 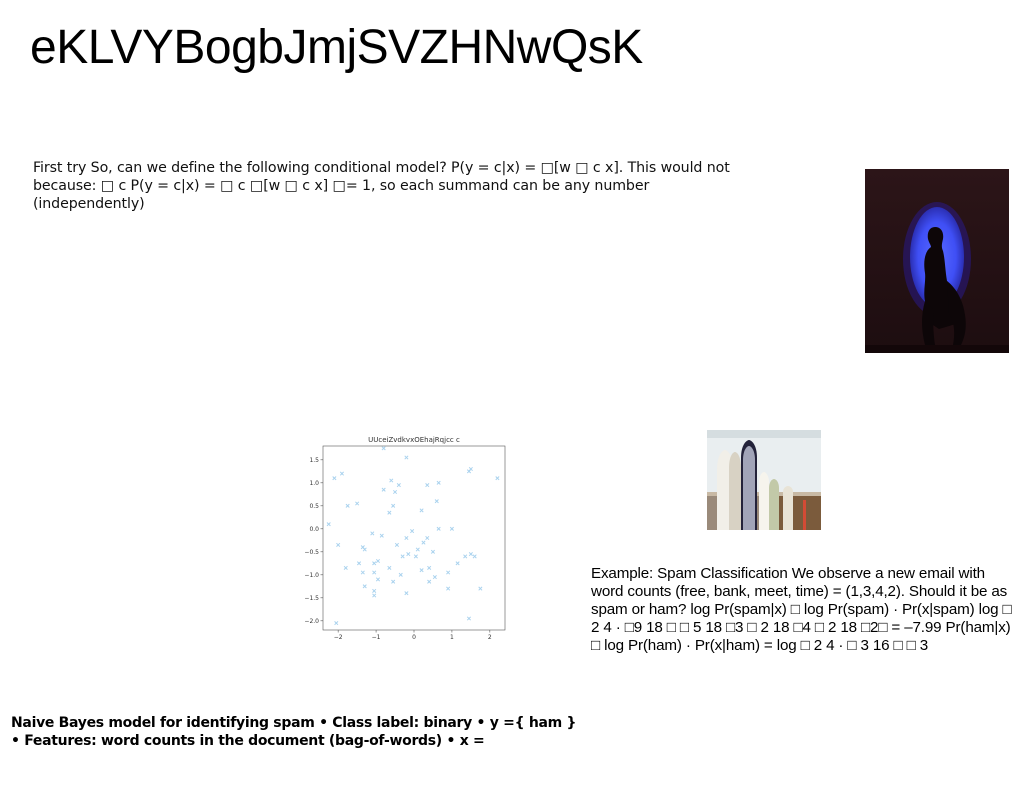 What do you see at coordinates (314, 529) in the screenshot?
I see `y-tick-label: 0.0` at bounding box center [314, 529].